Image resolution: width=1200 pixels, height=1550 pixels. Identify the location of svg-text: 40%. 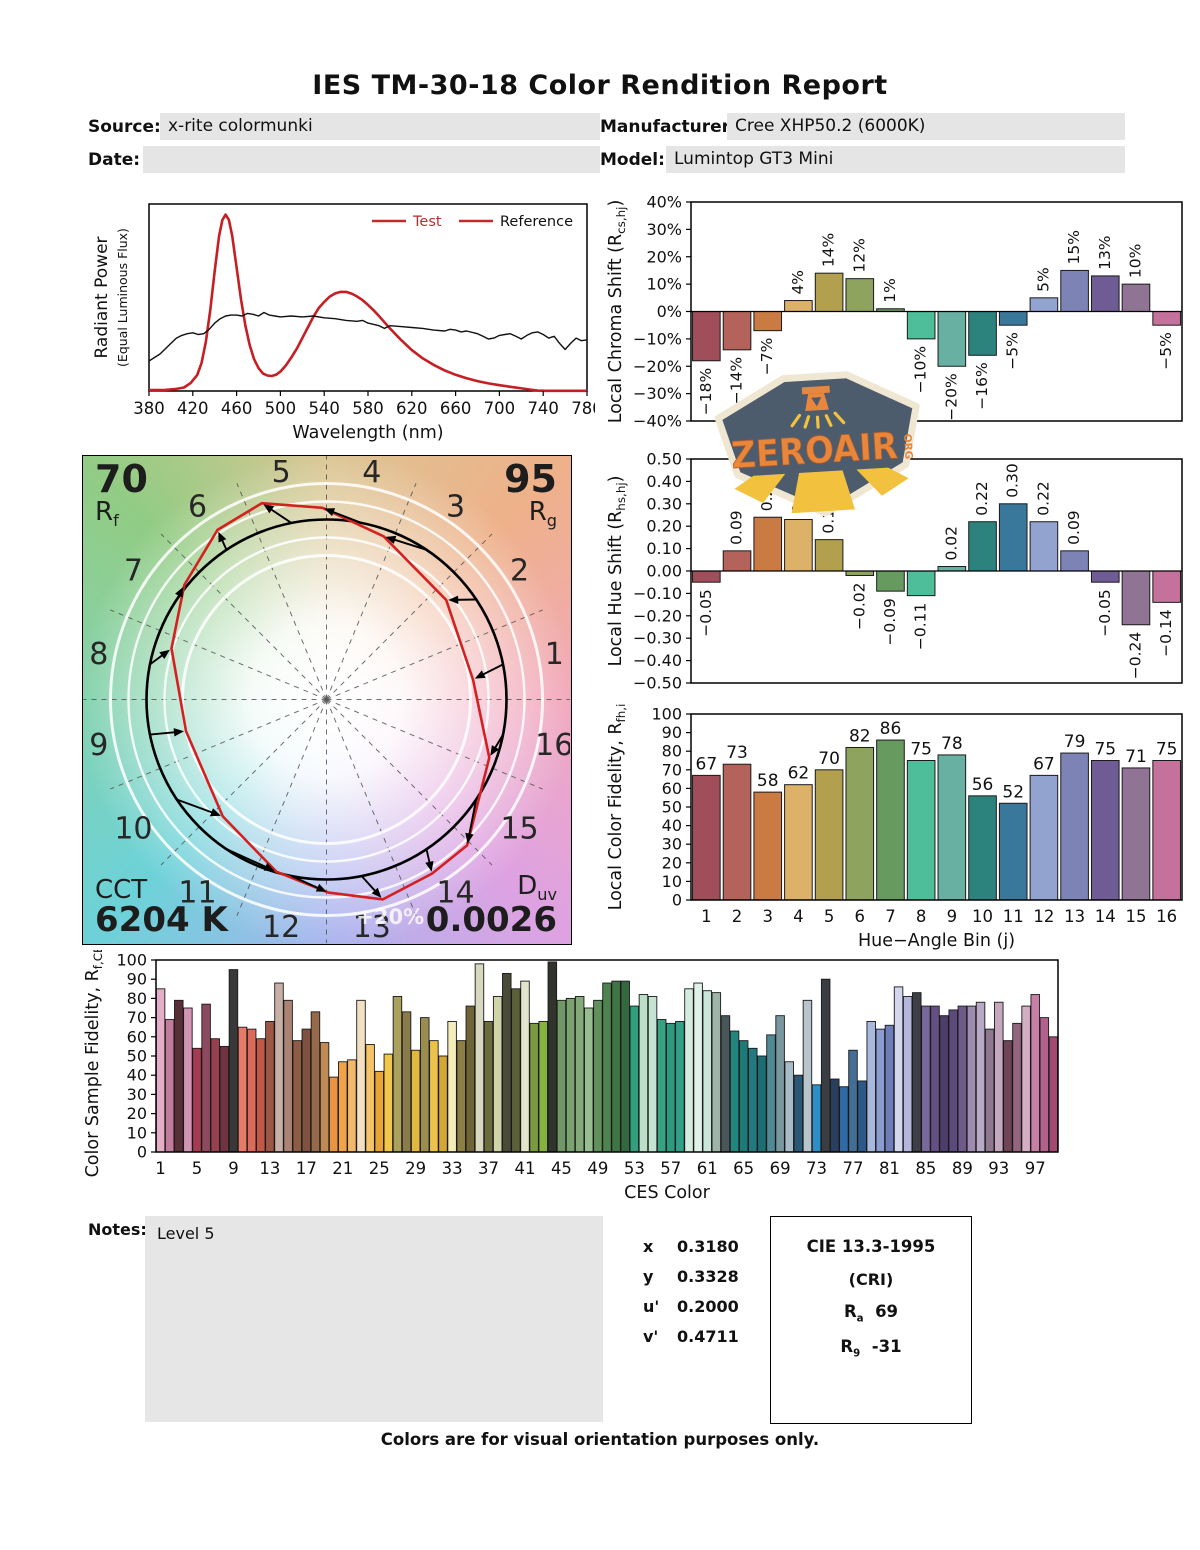
(664, 202).